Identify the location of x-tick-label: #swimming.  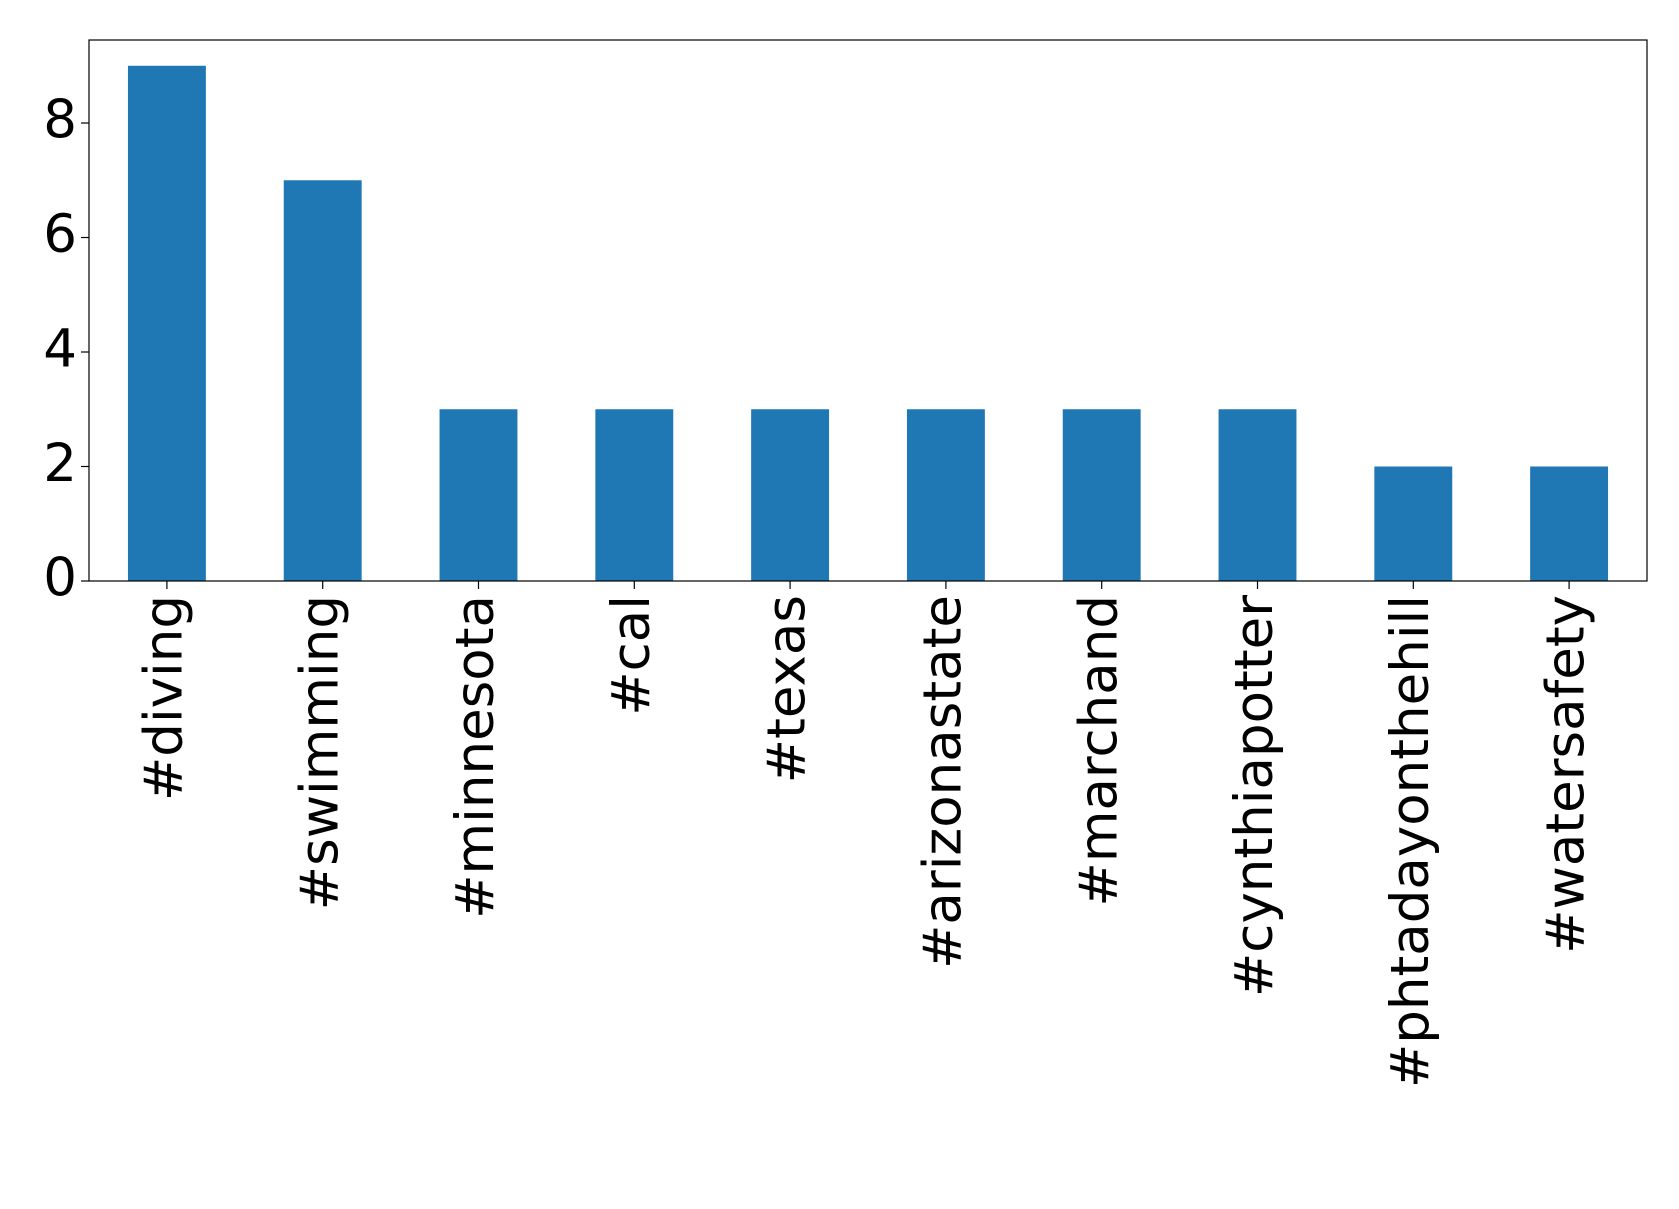
(319, 752).